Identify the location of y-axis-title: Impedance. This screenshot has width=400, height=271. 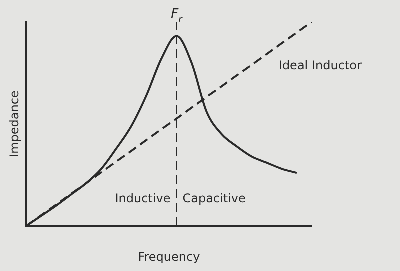
(14, 124).